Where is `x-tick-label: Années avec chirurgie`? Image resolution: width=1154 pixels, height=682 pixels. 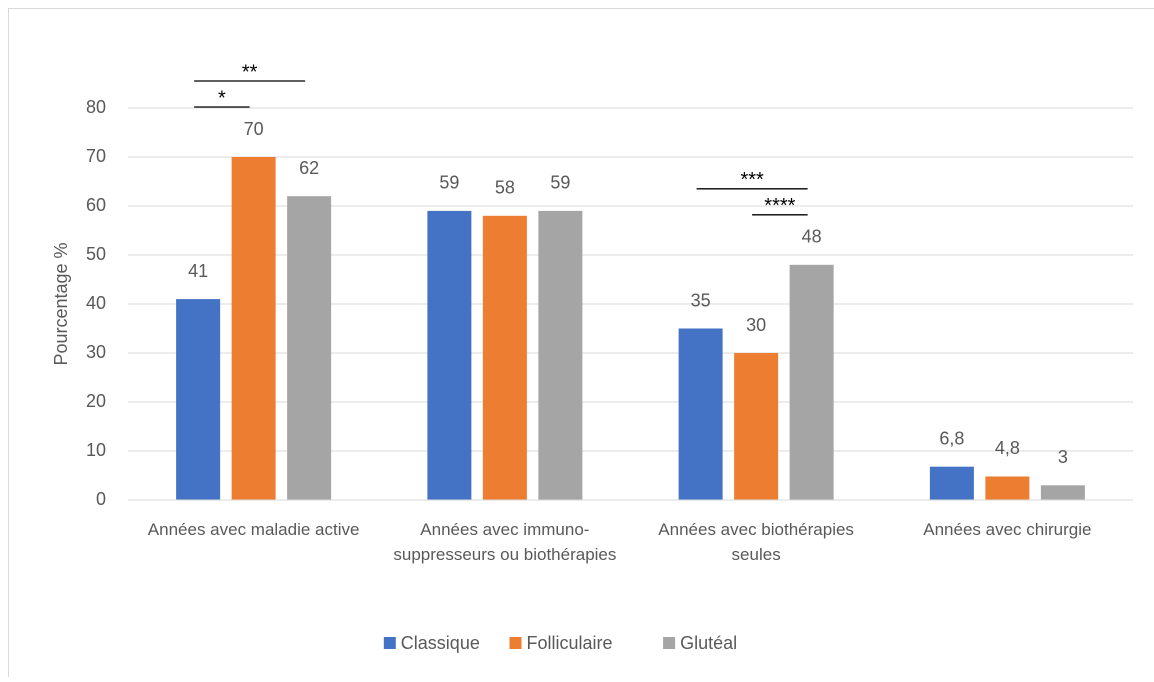 x-tick-label: Années avec chirurgie is located at coordinates (1007, 529).